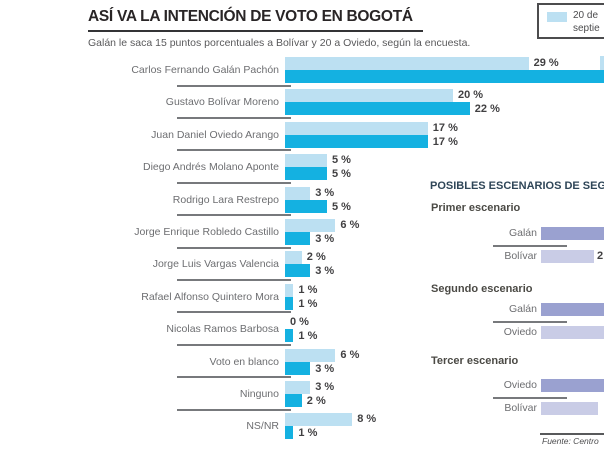  Describe the element at coordinates (487, 109) in the screenshot. I see `bar-value-label: 22 %` at that location.